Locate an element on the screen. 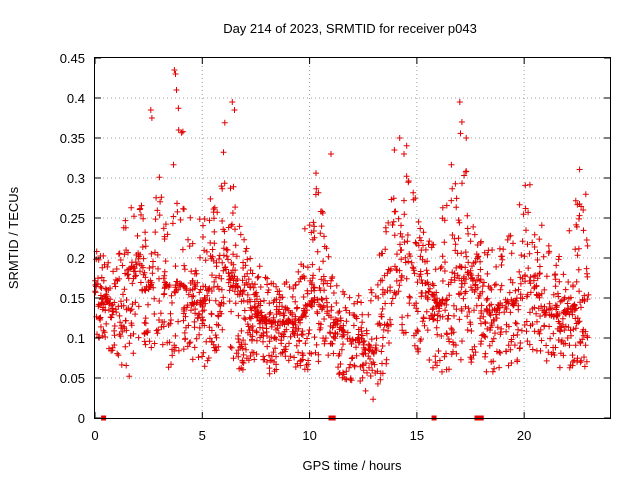 The height and width of the screenshot is (480, 640). y-tick-label: 0.25 is located at coordinates (72, 218).